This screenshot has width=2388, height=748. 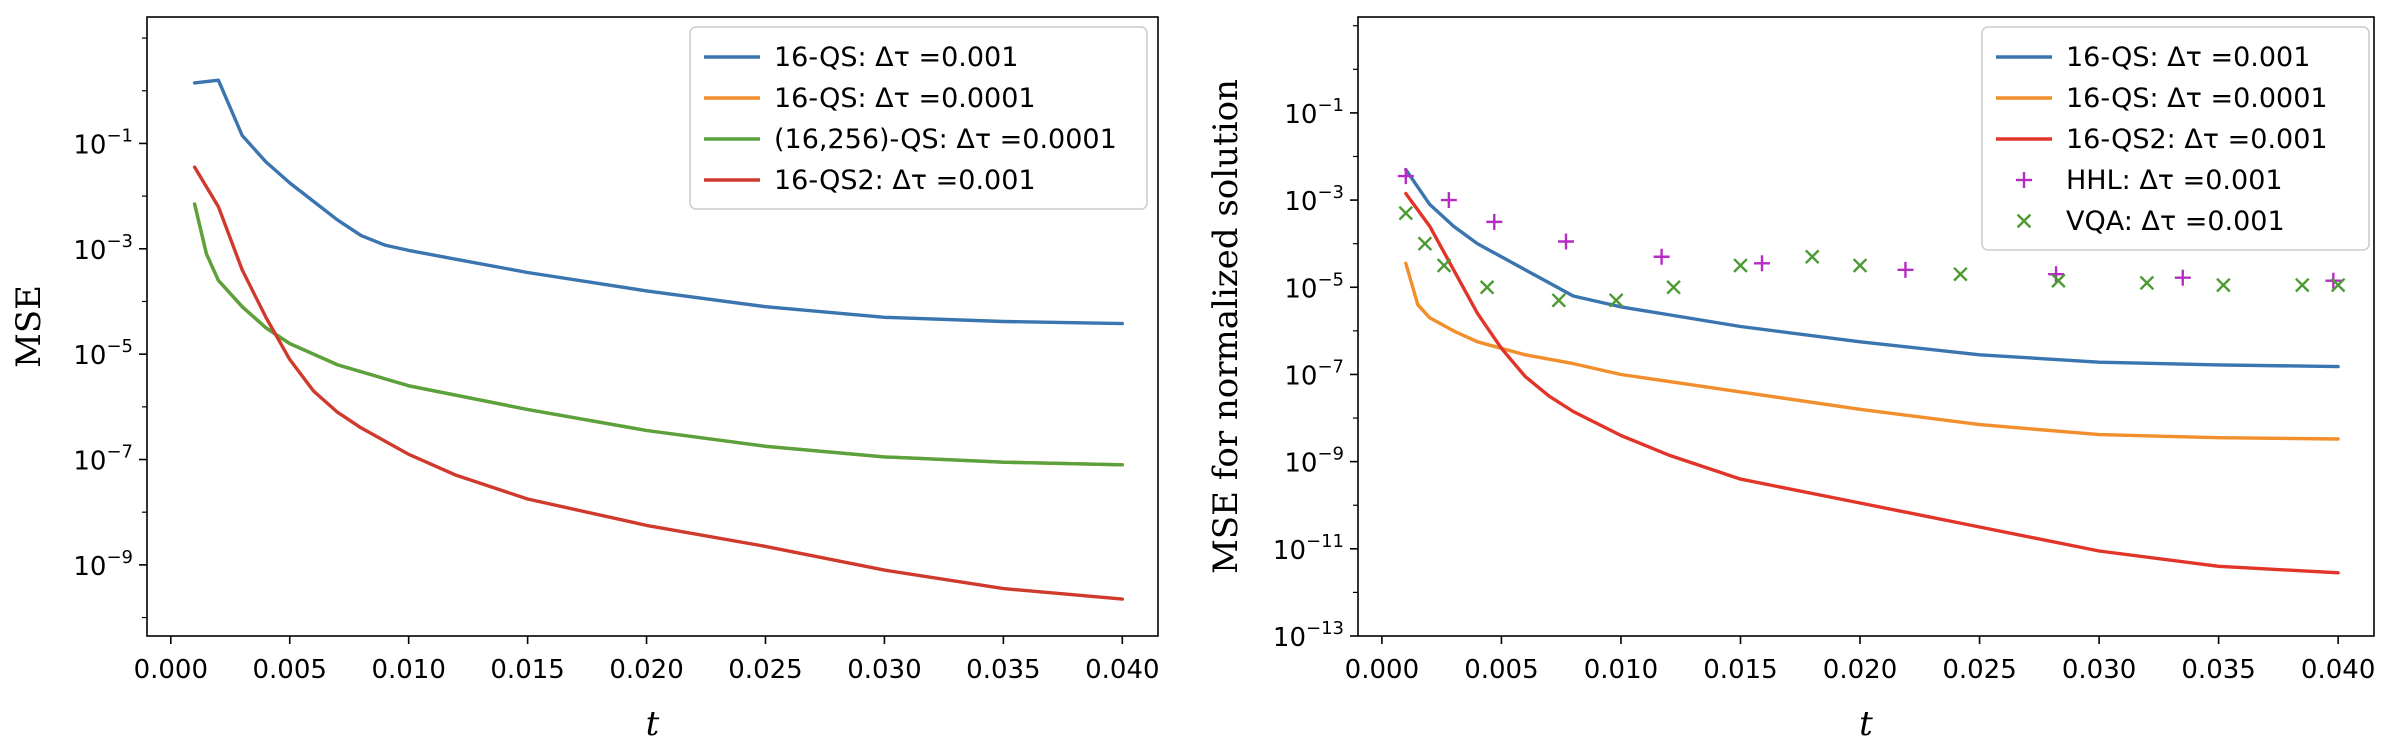 I want to click on right-y-tick-label: 10⁻⁷, so click(x=1314, y=373).